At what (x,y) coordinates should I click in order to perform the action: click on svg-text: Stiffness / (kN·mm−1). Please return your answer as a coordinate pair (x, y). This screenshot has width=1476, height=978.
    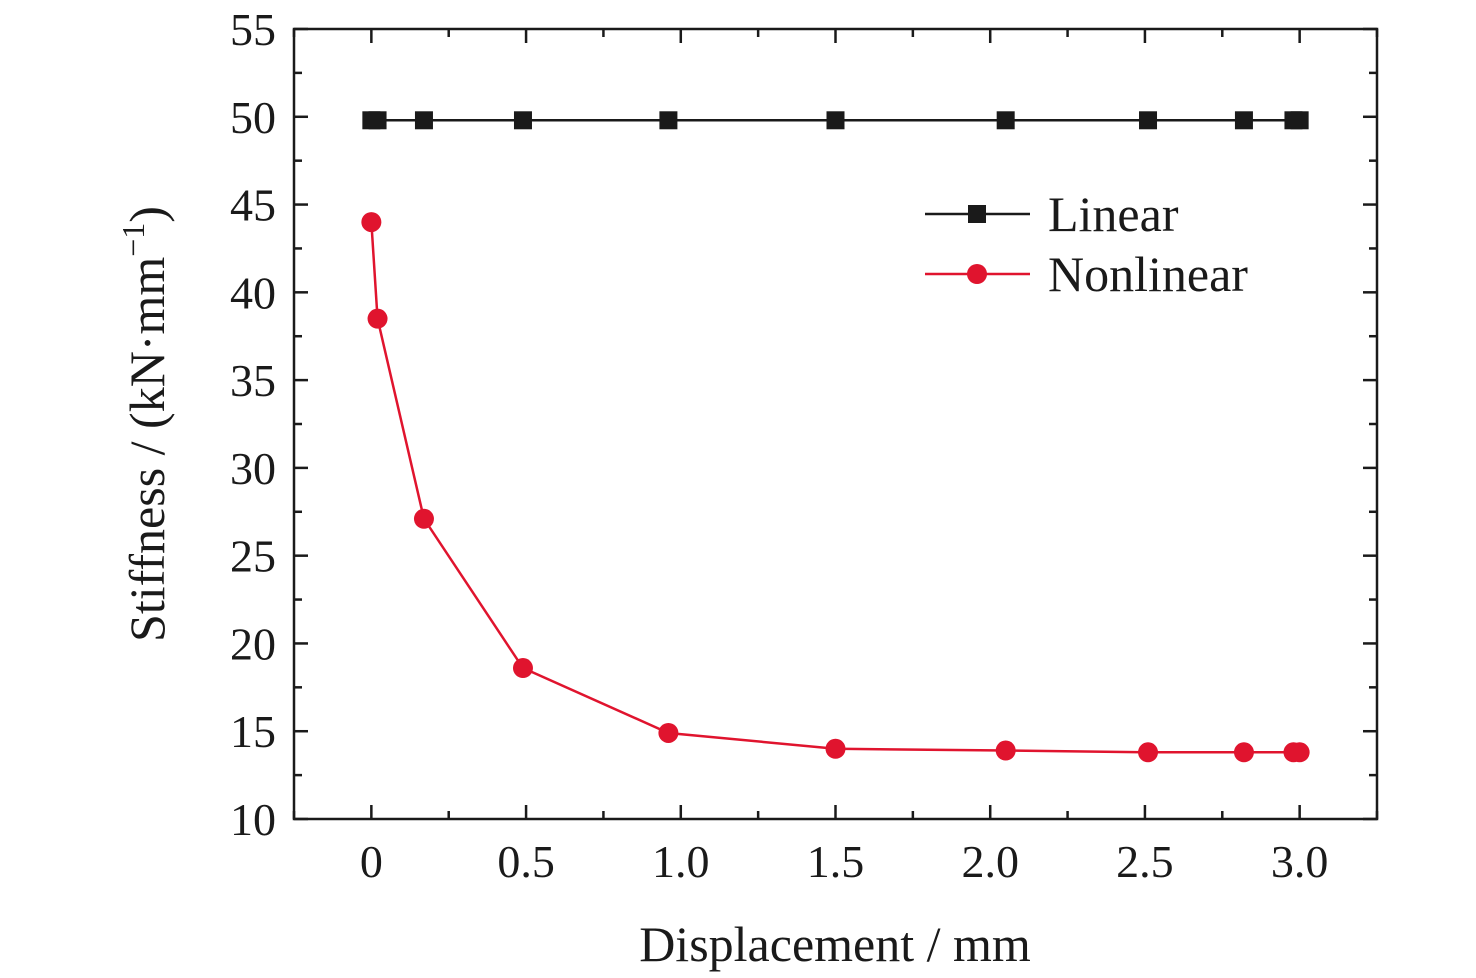
    Looking at the image, I should click on (145, 424).